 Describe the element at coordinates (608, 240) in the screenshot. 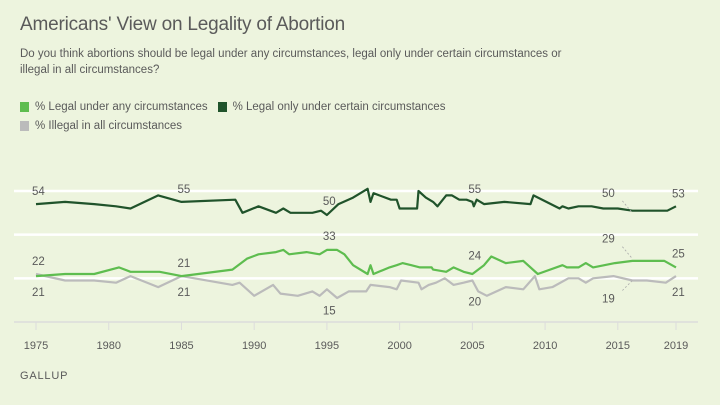

I see `data-label-legal_any-2016: 29` at that location.